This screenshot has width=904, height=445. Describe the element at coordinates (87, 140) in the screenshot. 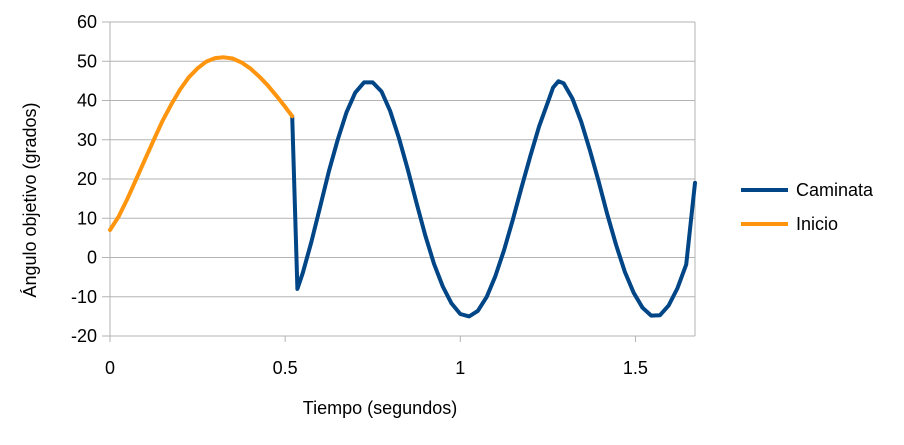

I see `y-tick-label: 30` at that location.